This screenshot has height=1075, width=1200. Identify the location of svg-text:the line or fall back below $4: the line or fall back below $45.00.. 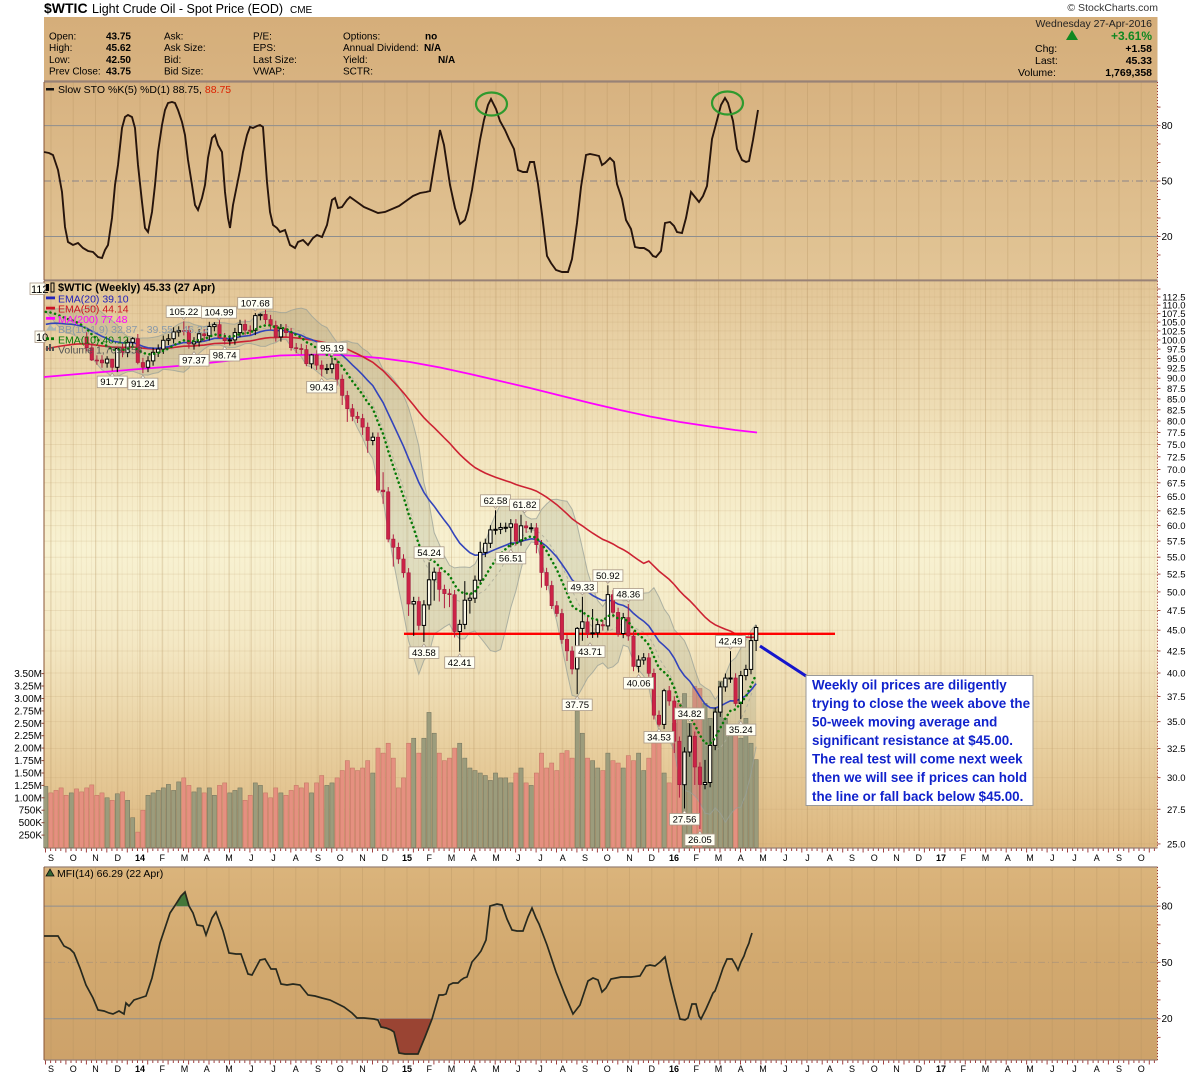
(917, 796).